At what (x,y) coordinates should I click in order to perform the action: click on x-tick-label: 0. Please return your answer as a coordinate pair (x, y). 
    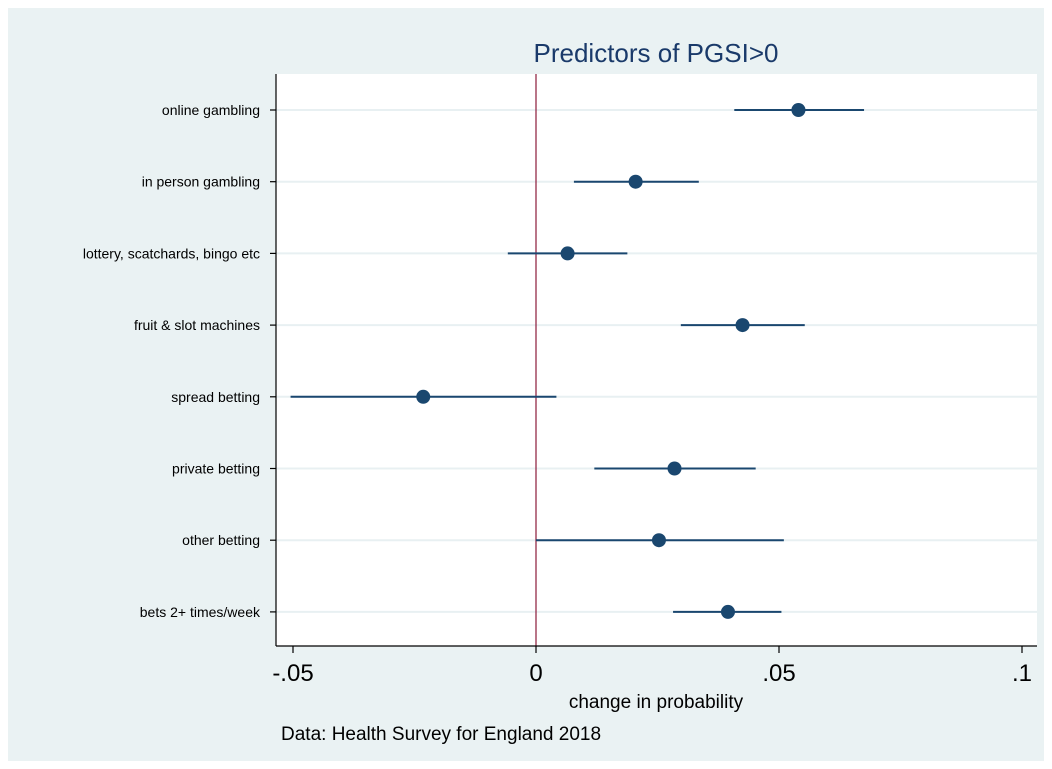
    Looking at the image, I should click on (535, 673).